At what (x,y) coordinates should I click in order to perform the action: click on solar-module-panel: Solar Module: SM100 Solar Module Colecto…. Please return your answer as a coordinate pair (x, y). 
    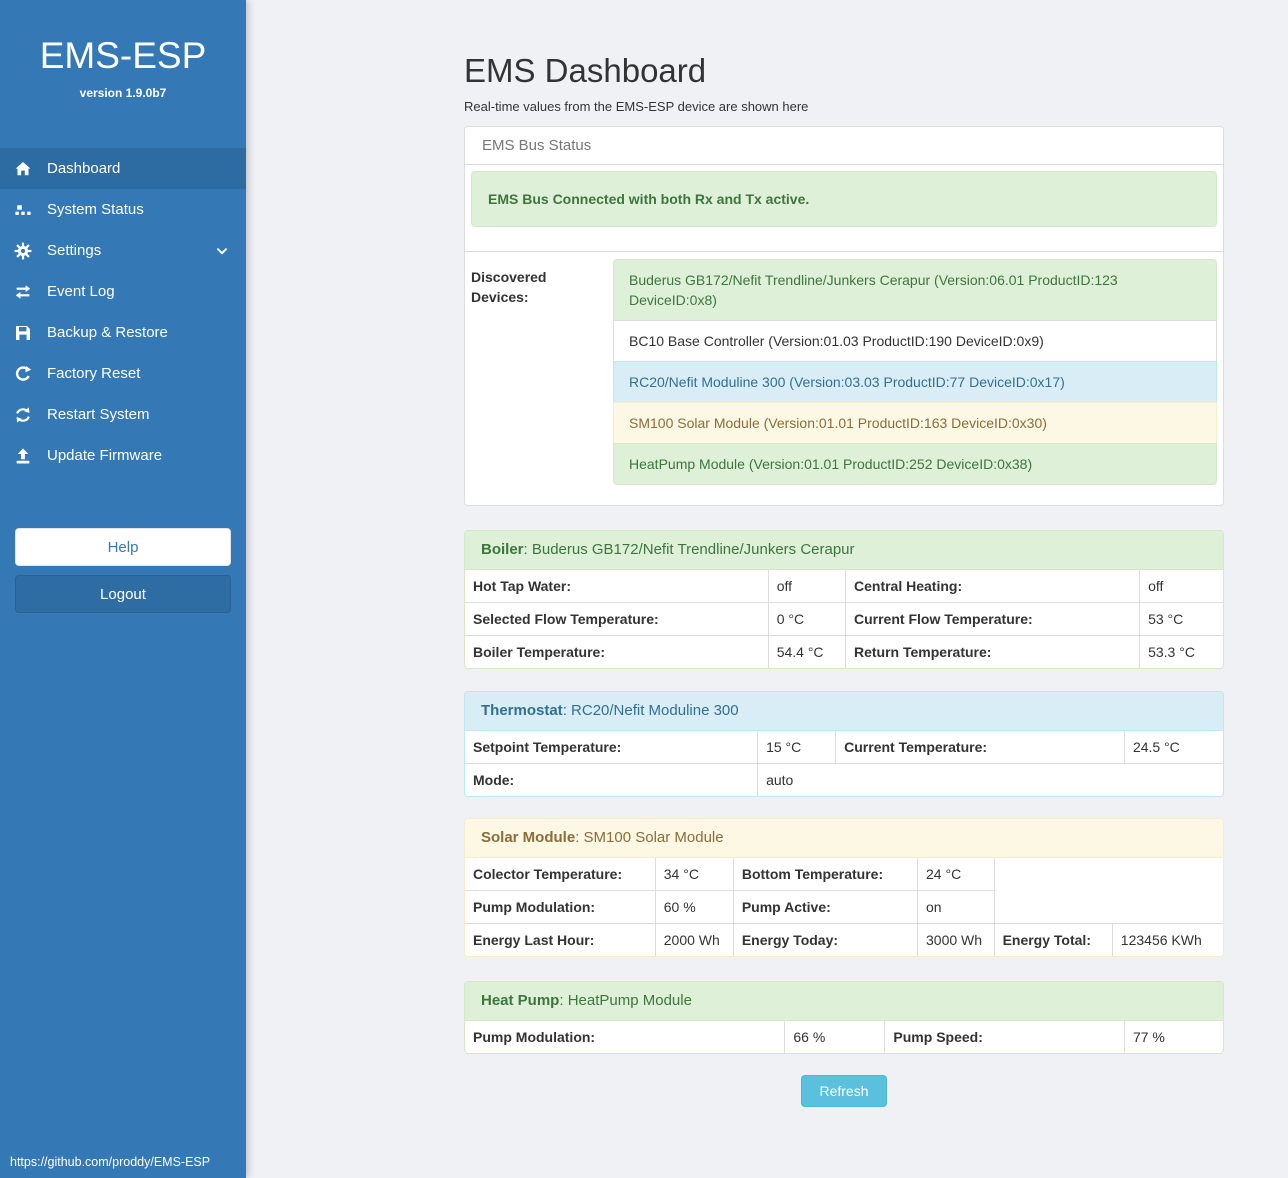
    Looking at the image, I should click on (844, 887).